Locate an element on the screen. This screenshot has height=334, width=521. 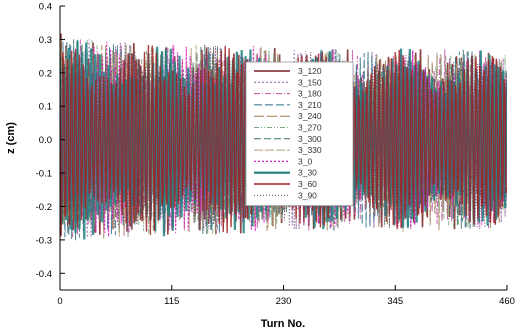
legend-entry-3_240: 3_240 is located at coordinates (310, 116).